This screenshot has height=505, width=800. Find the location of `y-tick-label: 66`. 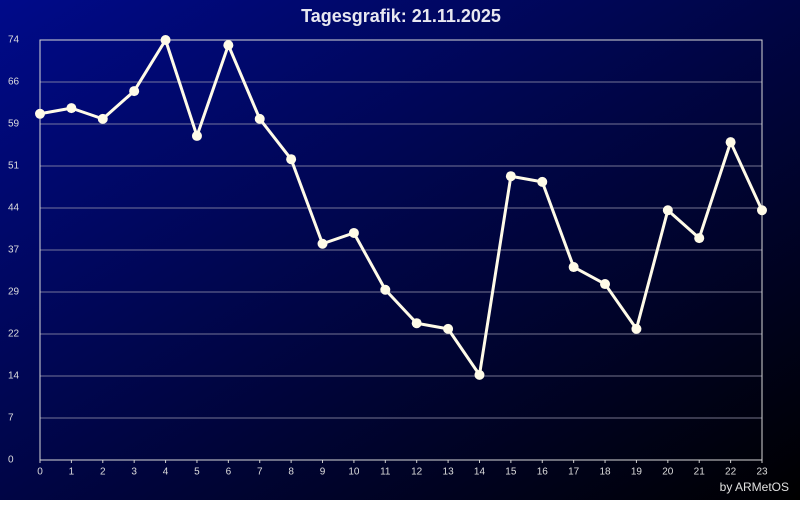

y-tick-label: 66 is located at coordinates (14, 82).